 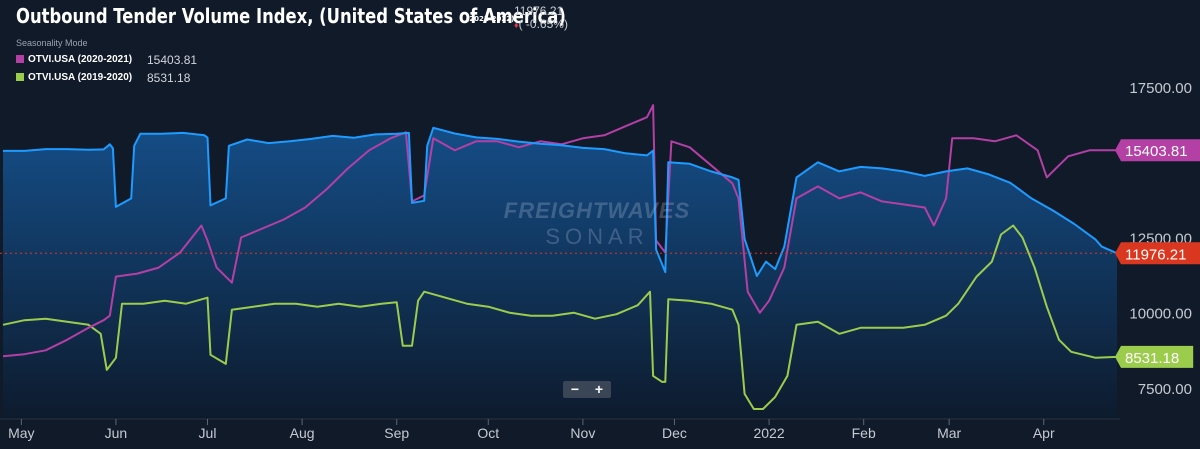 I want to click on tag-2020-2021-label: 15403.81, so click(x=1156, y=151).